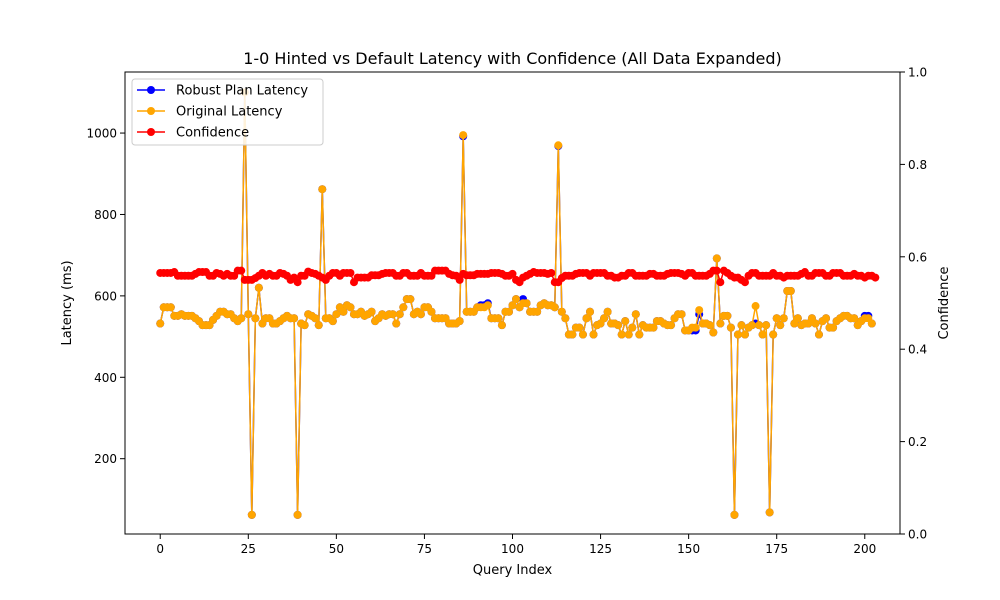 This screenshot has height=600, width=1000. I want to click on y2-tick-label: 0.2, so click(917, 442).